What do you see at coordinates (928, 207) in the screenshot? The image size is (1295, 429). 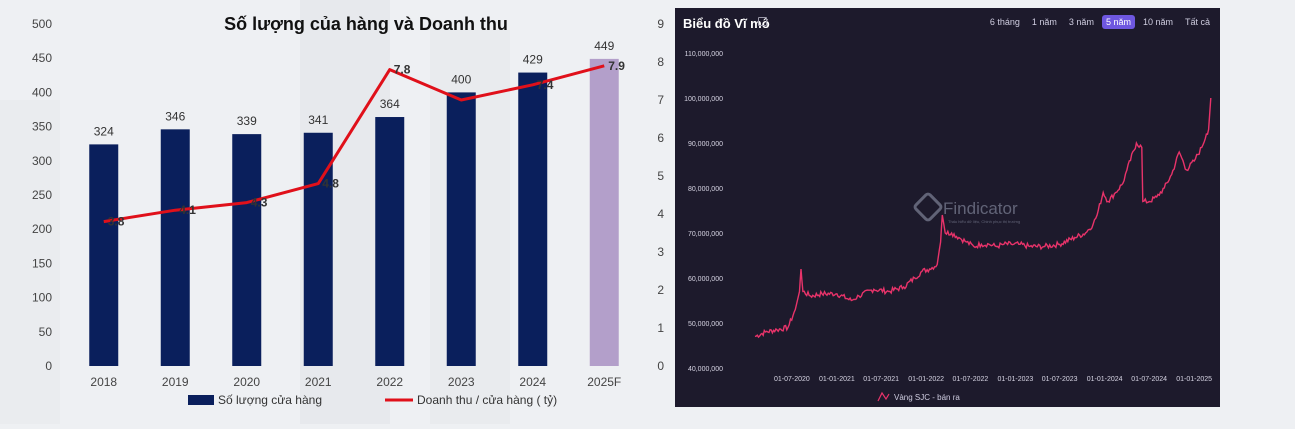 I see `findicator-logo-icon` at bounding box center [928, 207].